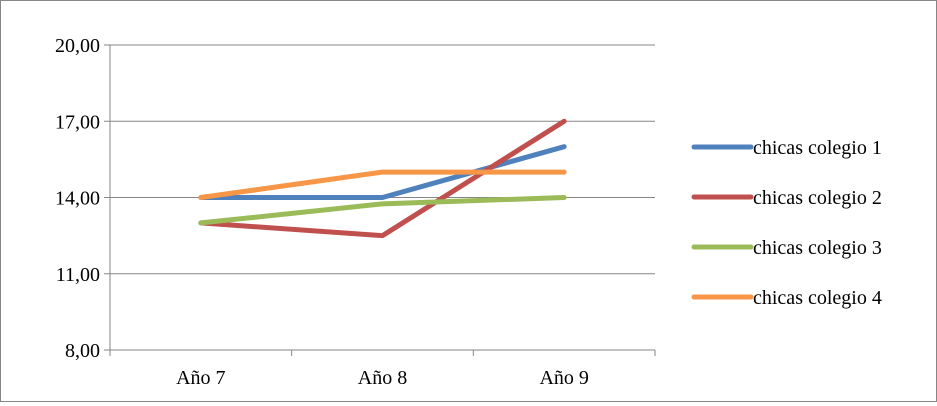 The height and width of the screenshot is (406, 937). Describe the element at coordinates (82, 351) in the screenshot. I see `y-tick-label: 8,00` at that location.